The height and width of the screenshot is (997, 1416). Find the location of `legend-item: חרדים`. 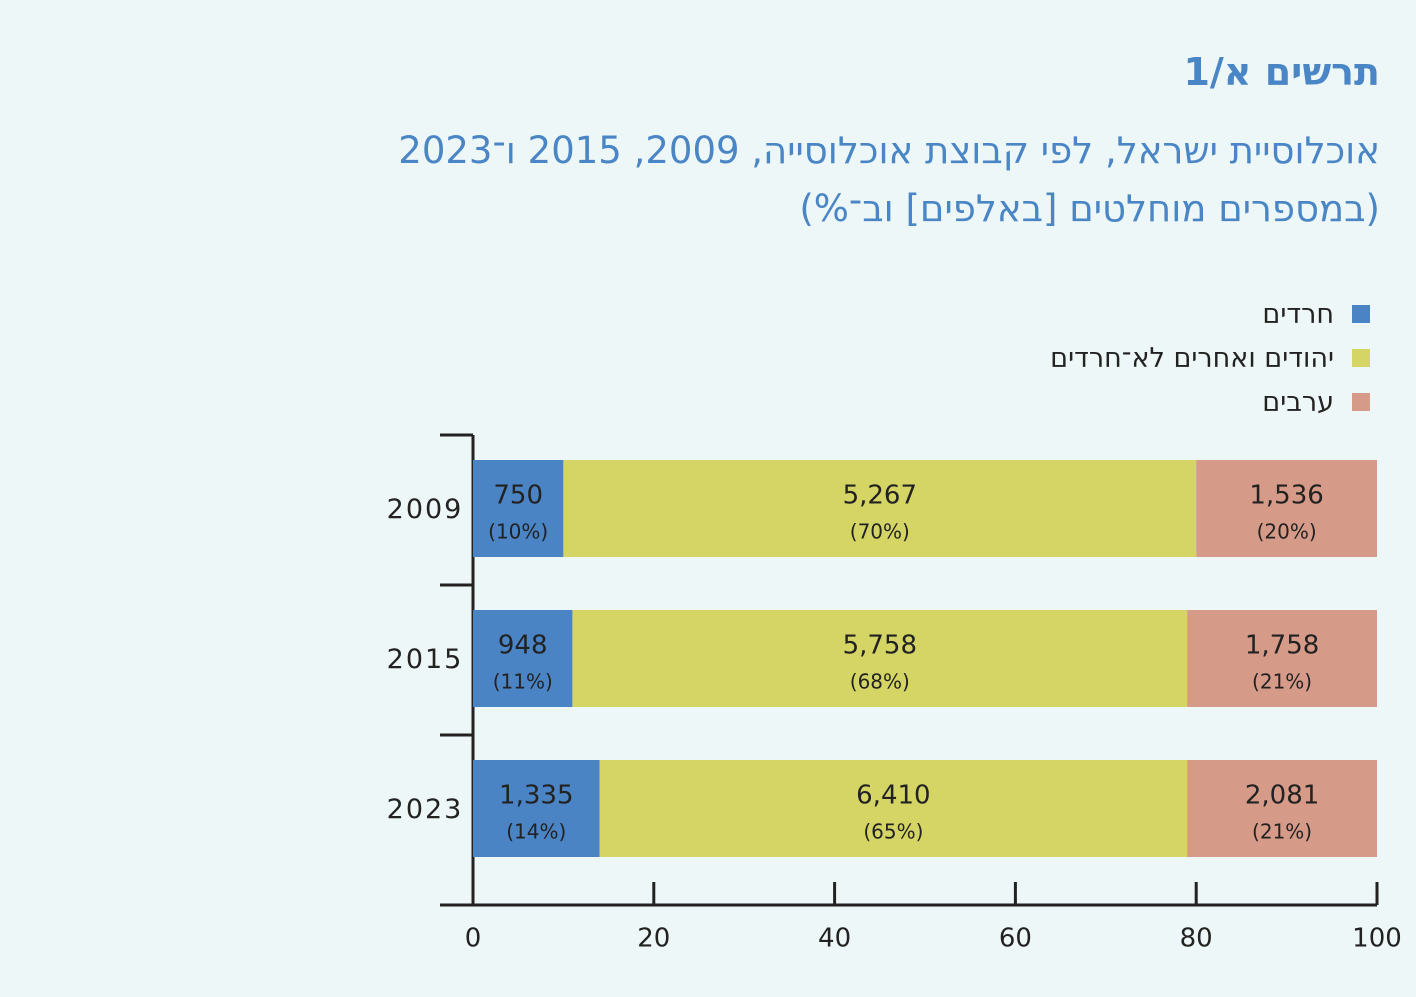

legend-item: חרדים is located at coordinates (1210, 314).